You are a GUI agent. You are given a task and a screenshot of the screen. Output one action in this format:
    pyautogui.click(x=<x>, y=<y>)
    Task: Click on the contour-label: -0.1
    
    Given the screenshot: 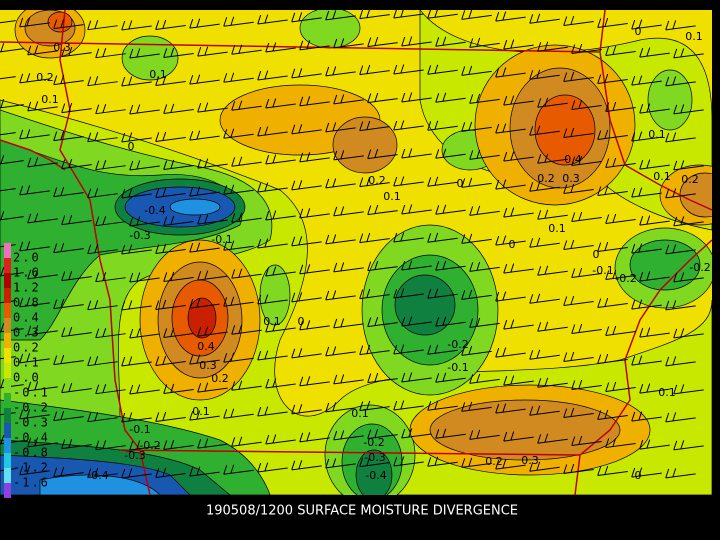 What is the action you would take?
    pyautogui.click(x=602, y=270)
    